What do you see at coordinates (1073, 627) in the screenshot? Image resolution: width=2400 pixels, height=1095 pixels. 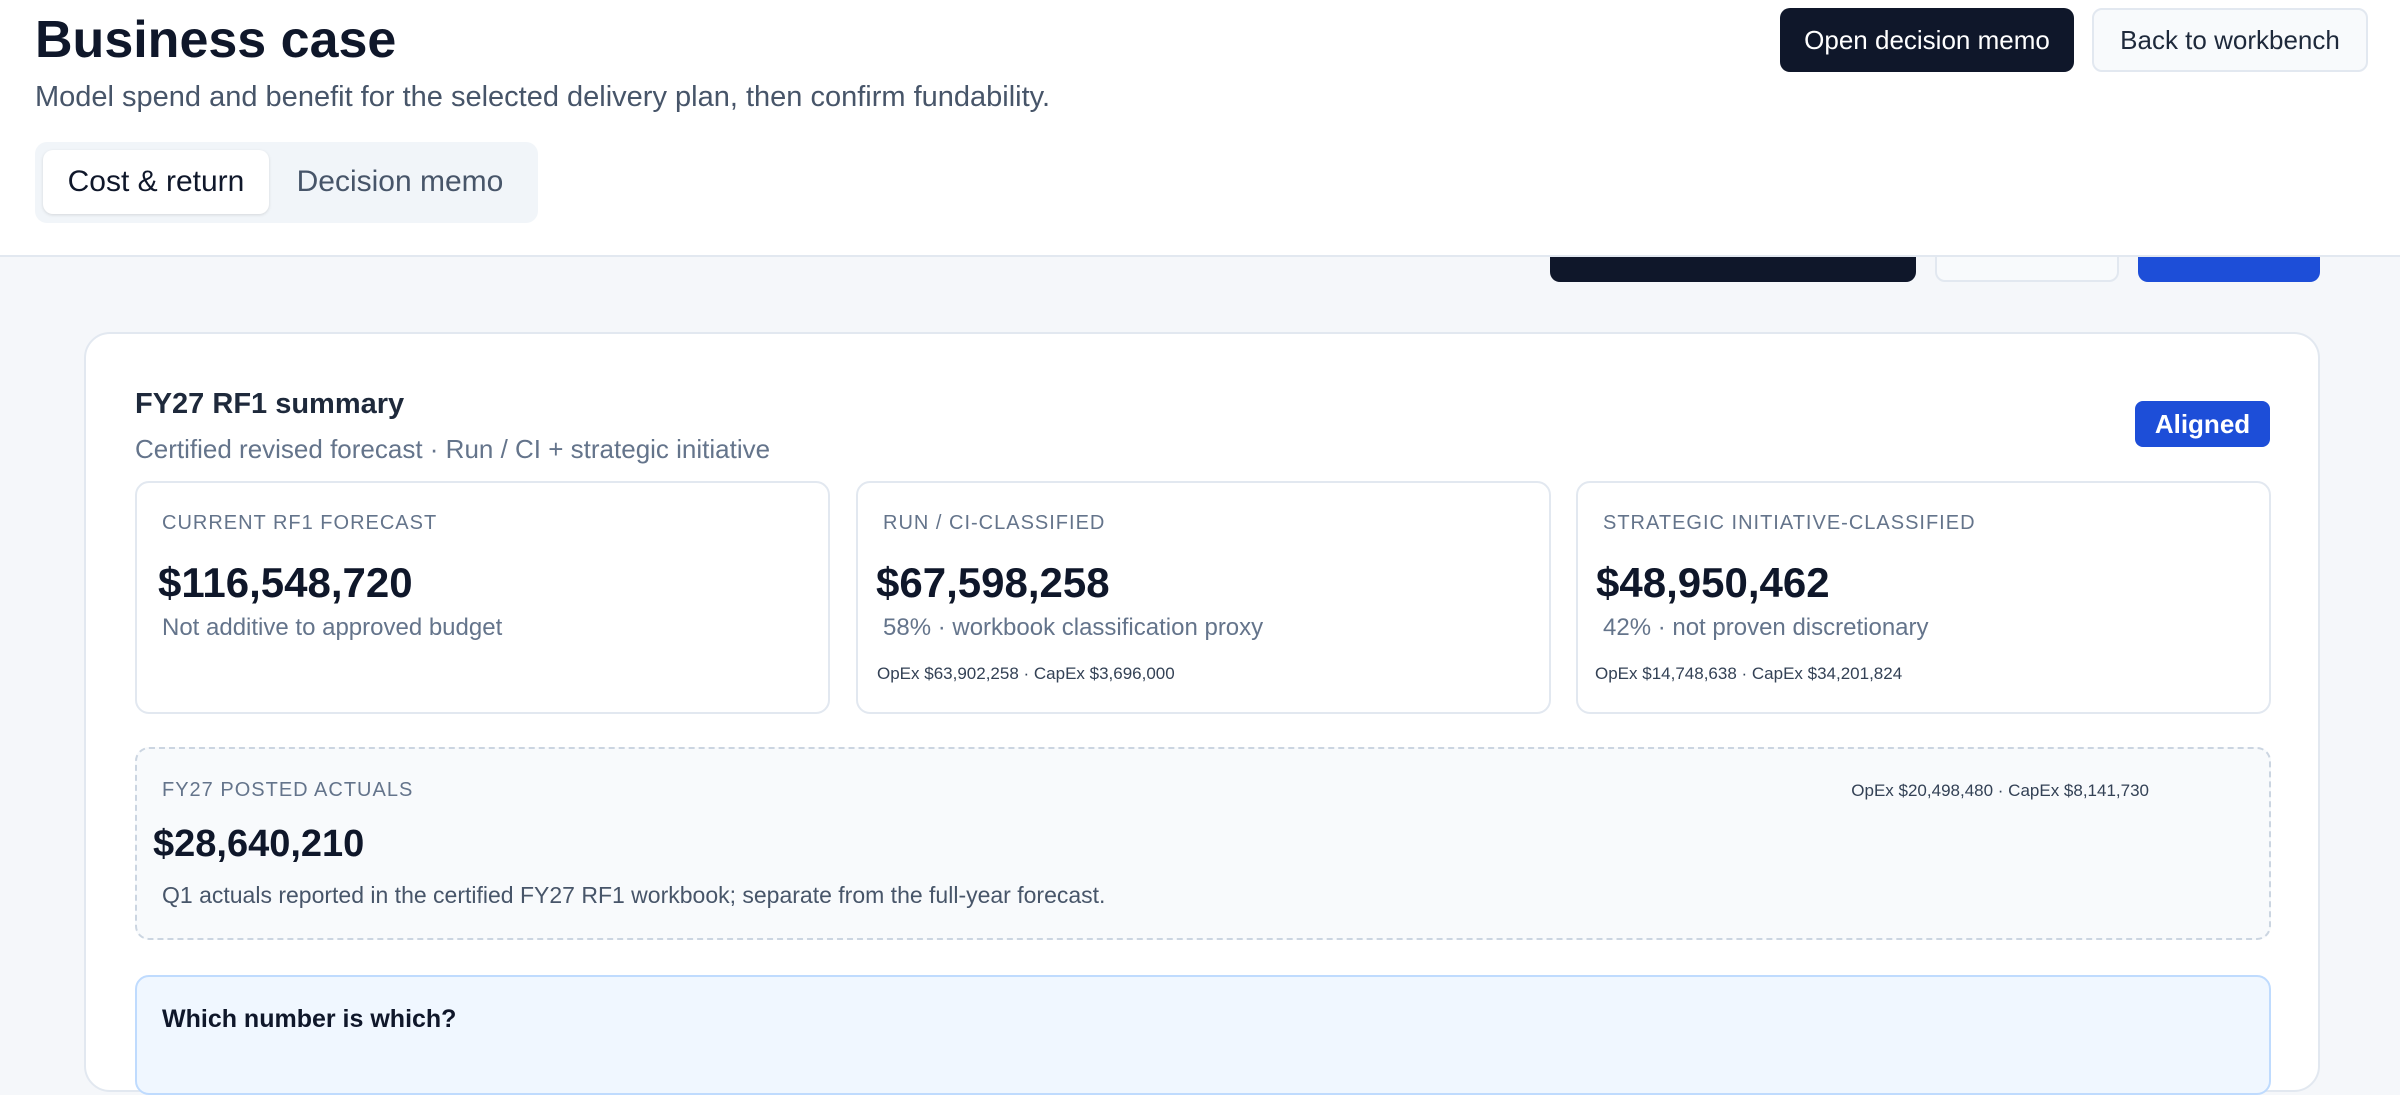 I see `card-note: 58% · workbook classification proxy` at bounding box center [1073, 627].